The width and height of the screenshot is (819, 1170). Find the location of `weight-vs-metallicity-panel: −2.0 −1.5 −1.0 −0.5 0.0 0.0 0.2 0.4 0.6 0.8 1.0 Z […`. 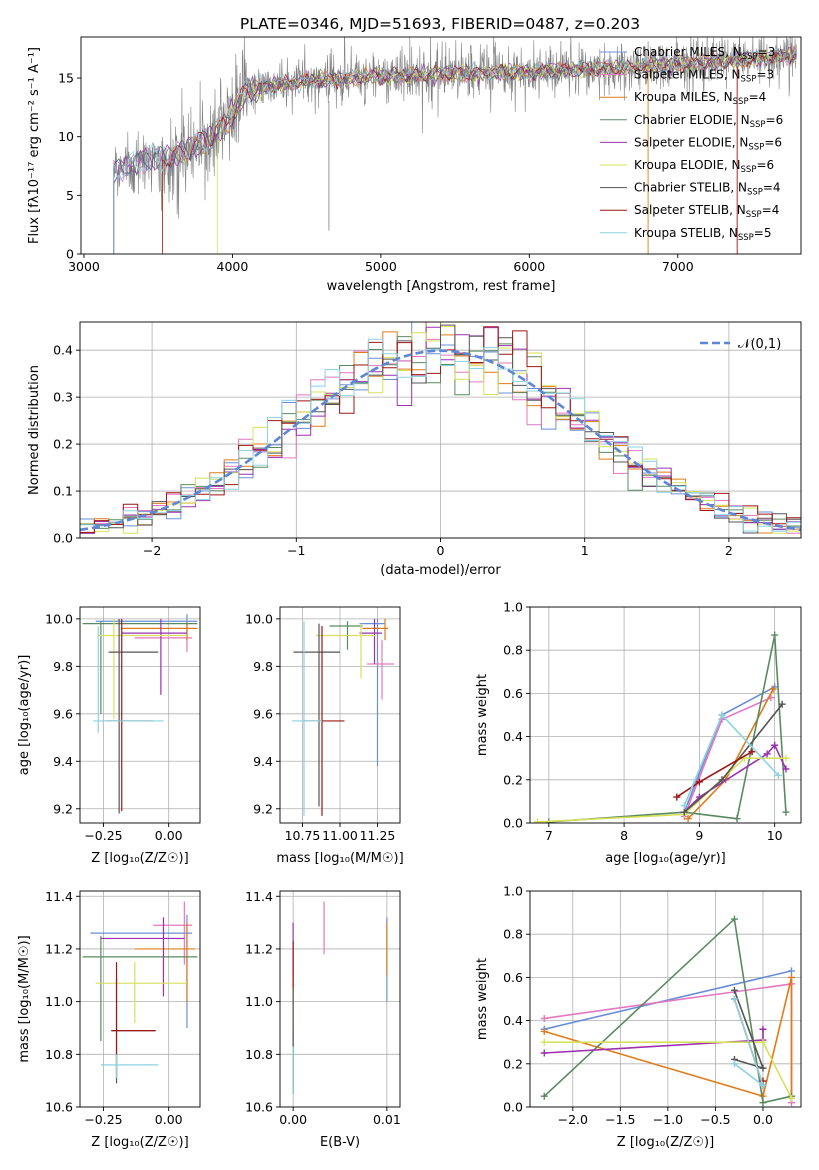

weight-vs-metallicity-panel: −2.0 −1.5 −1.0 −0.5 0.0 0.0 0.2 0.4 0.6 0.8 1.0 Z [… is located at coordinates (638, 1017).